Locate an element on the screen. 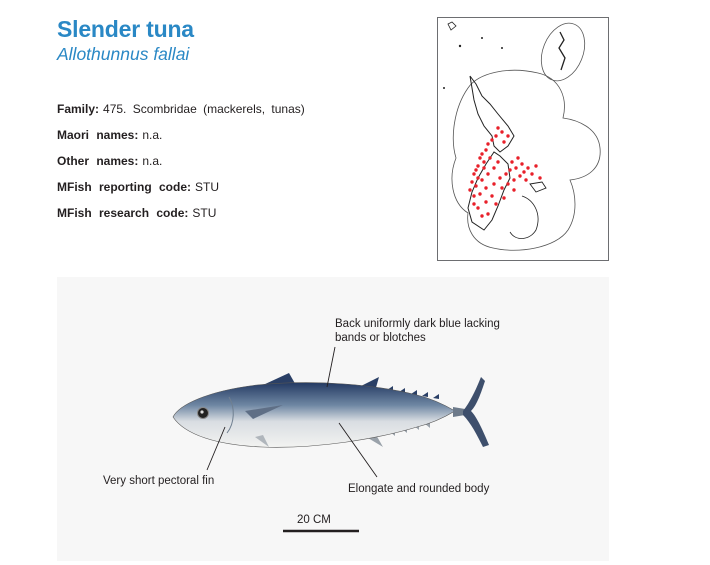 This screenshot has height=565, width=710. family-value: 475. Scombridae (mackerels, tunas) is located at coordinates (204, 109).